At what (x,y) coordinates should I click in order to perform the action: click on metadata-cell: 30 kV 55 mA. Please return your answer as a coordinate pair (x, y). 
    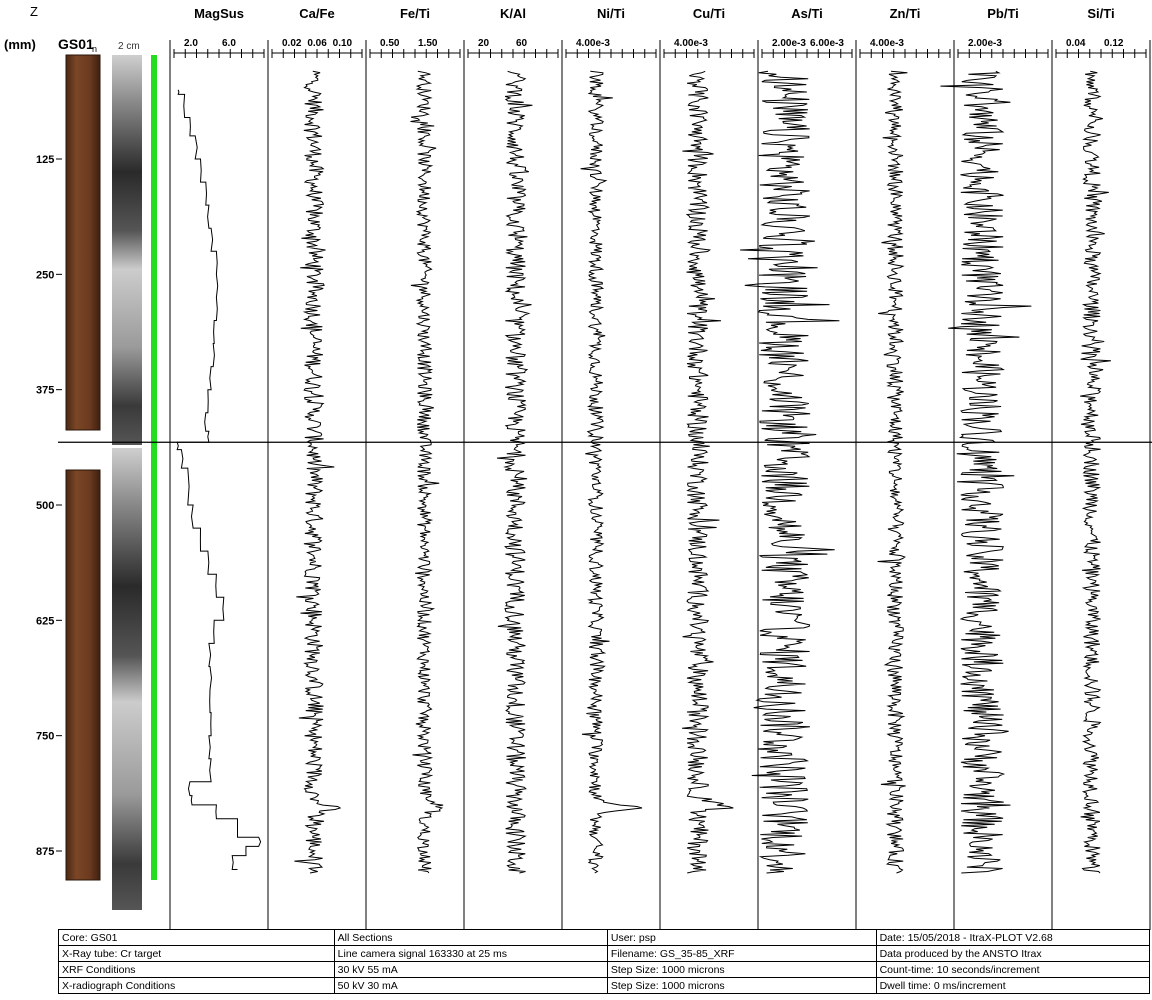
    Looking at the image, I should click on (470, 969).